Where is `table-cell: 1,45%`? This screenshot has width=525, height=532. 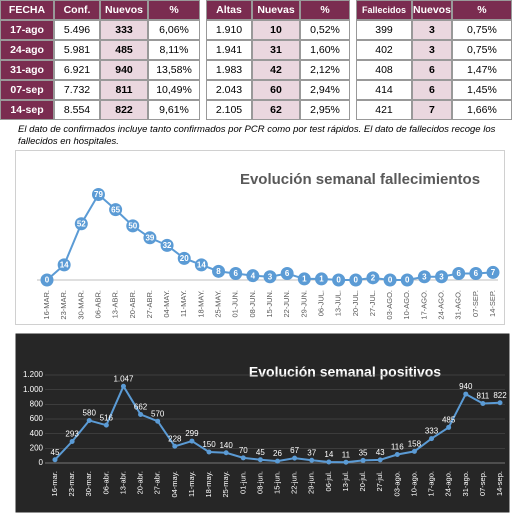 table-cell: 1,45% is located at coordinates (481, 90).